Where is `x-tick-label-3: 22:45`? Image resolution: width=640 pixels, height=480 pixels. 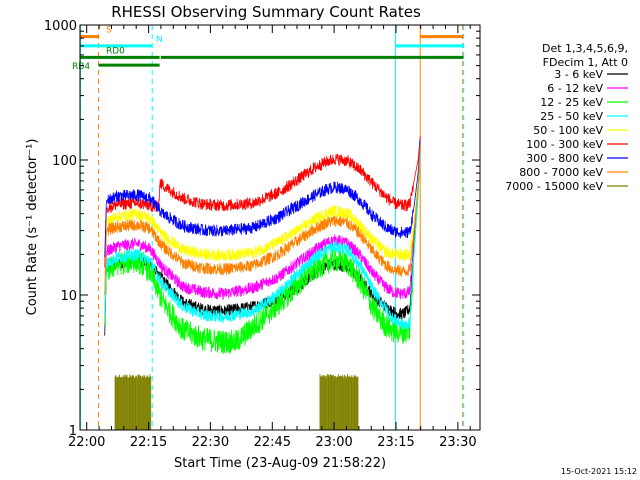 x-tick-label-3: 22:45 is located at coordinates (272, 442).